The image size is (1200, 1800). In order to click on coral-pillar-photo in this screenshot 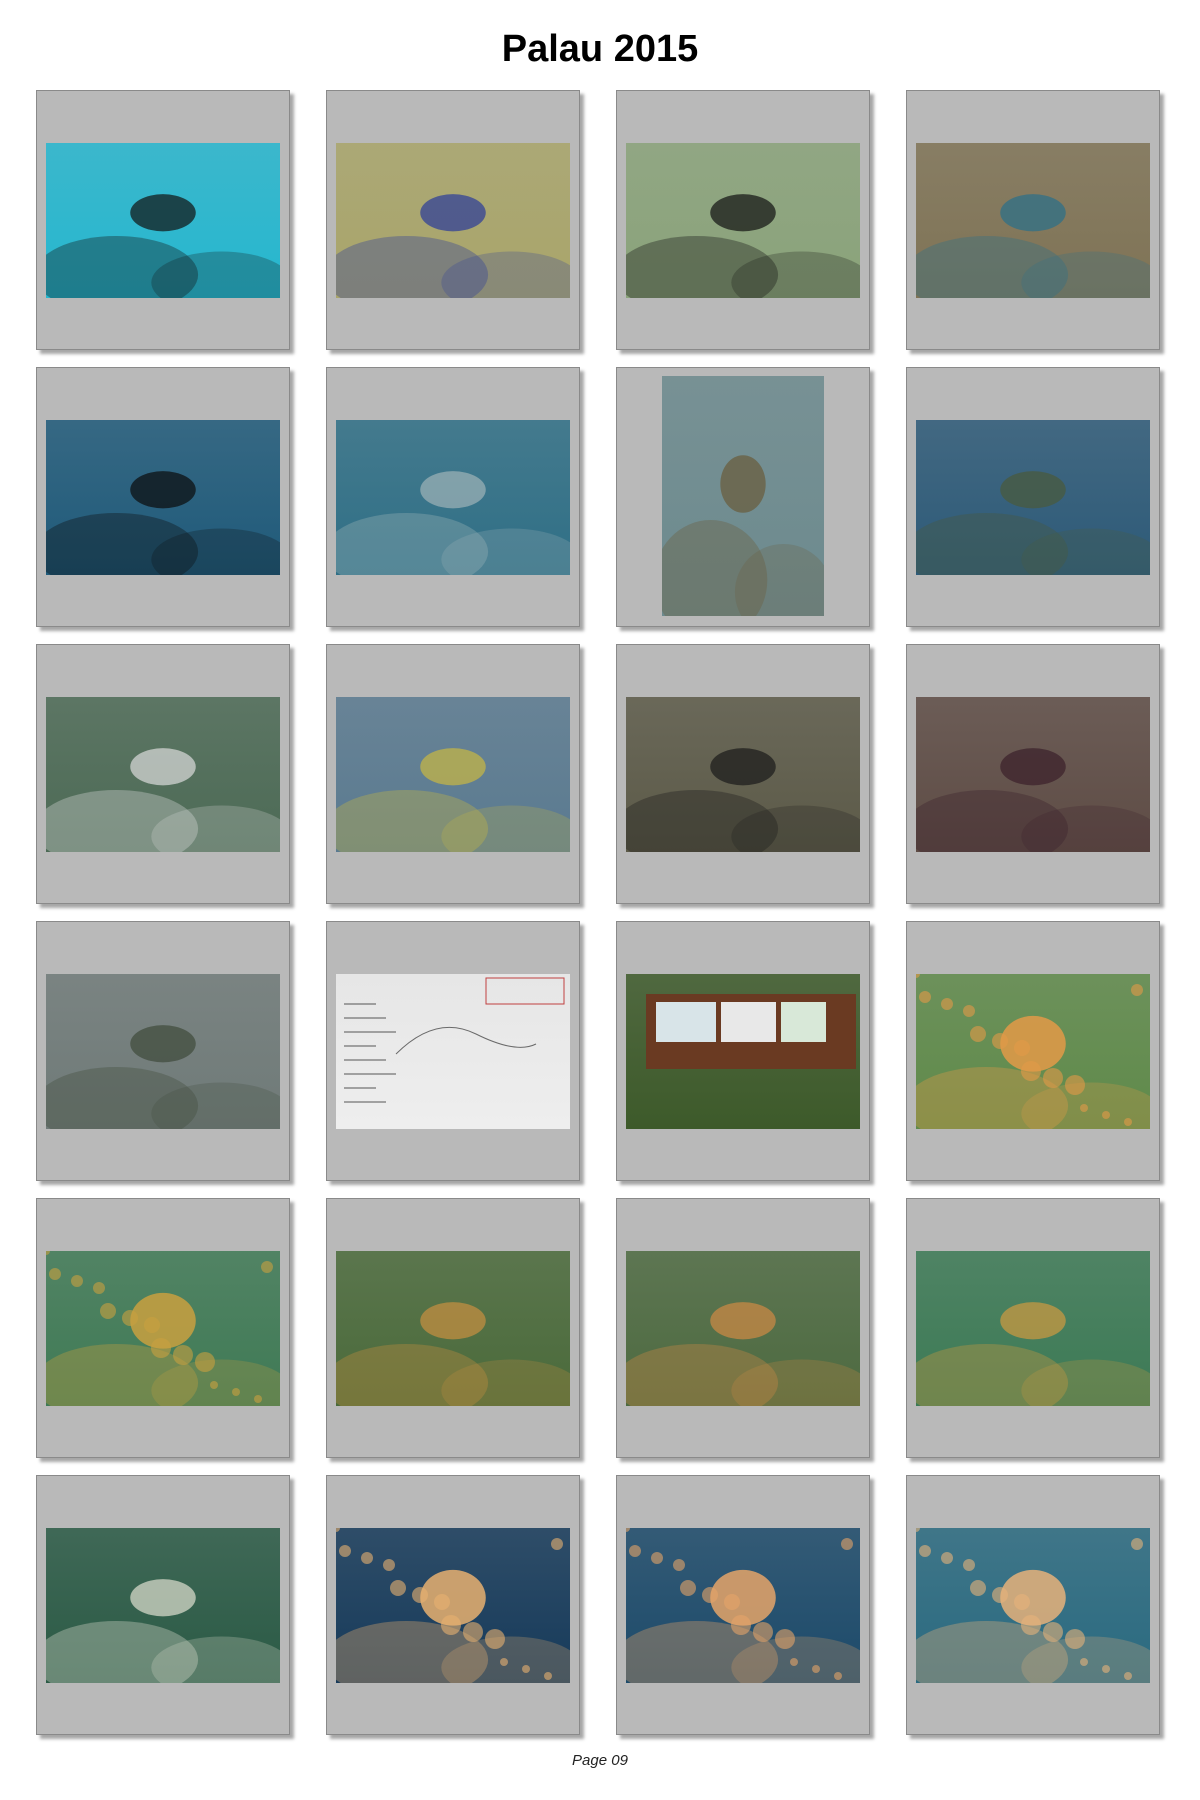, I will do `click(743, 496)`.